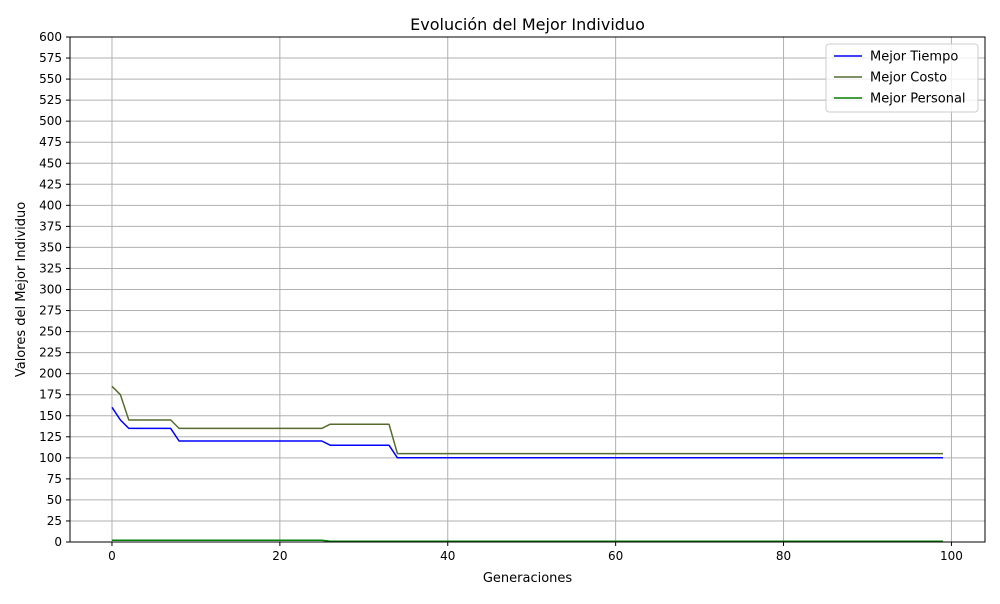 The image size is (1000, 604). What do you see at coordinates (50, 226) in the screenshot?
I see `y-tick-label: 375` at bounding box center [50, 226].